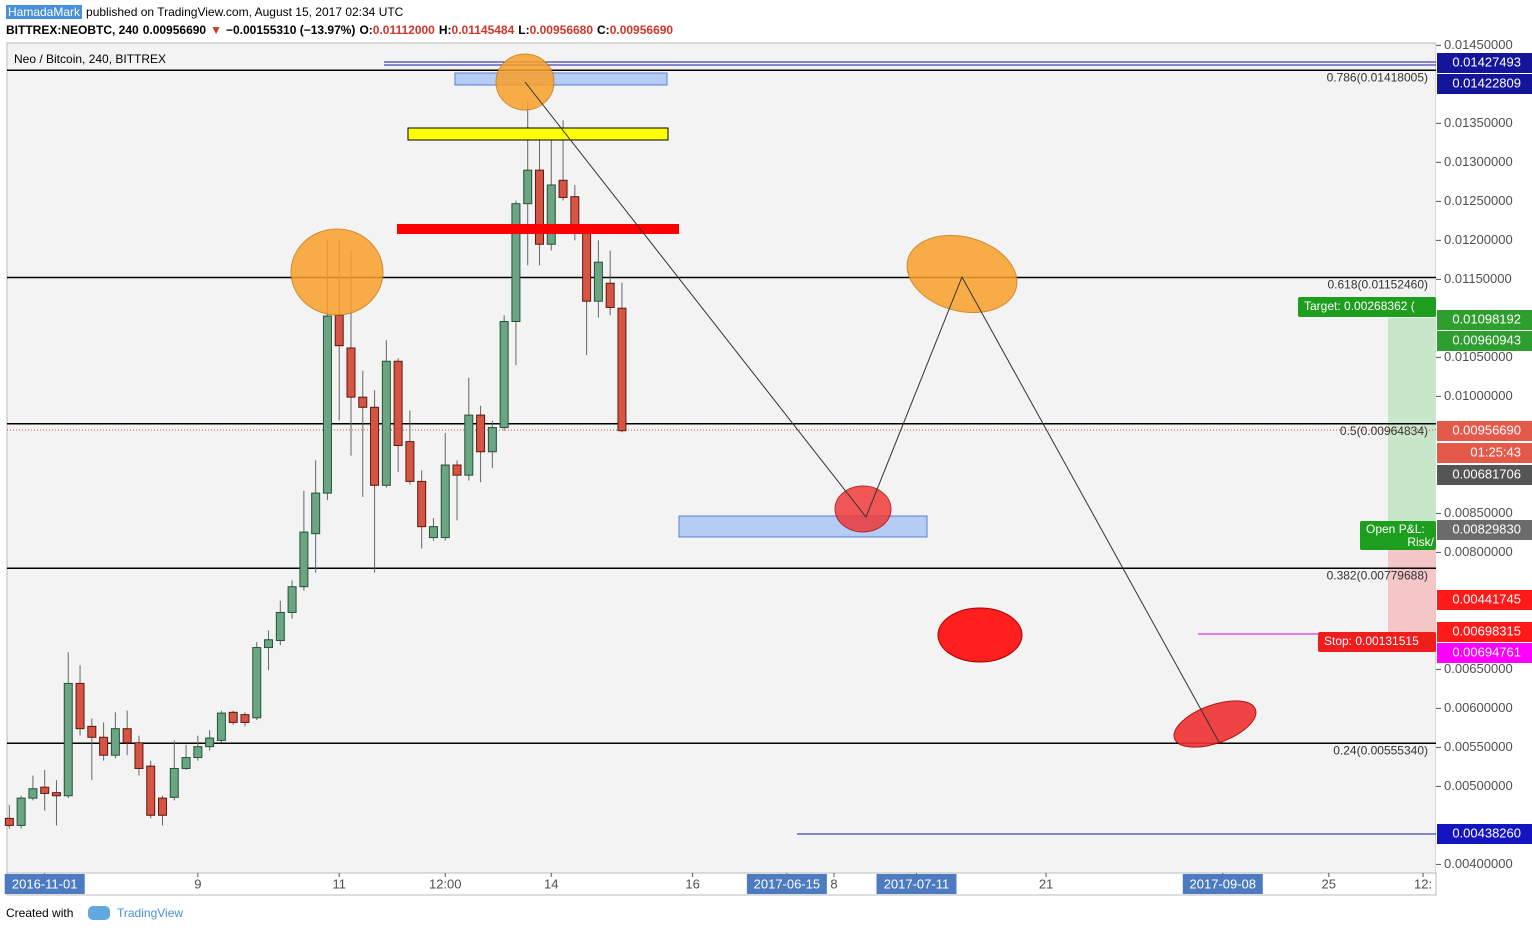  What do you see at coordinates (833, 883) in the screenshot?
I see `x-tick-label: 8` at bounding box center [833, 883].